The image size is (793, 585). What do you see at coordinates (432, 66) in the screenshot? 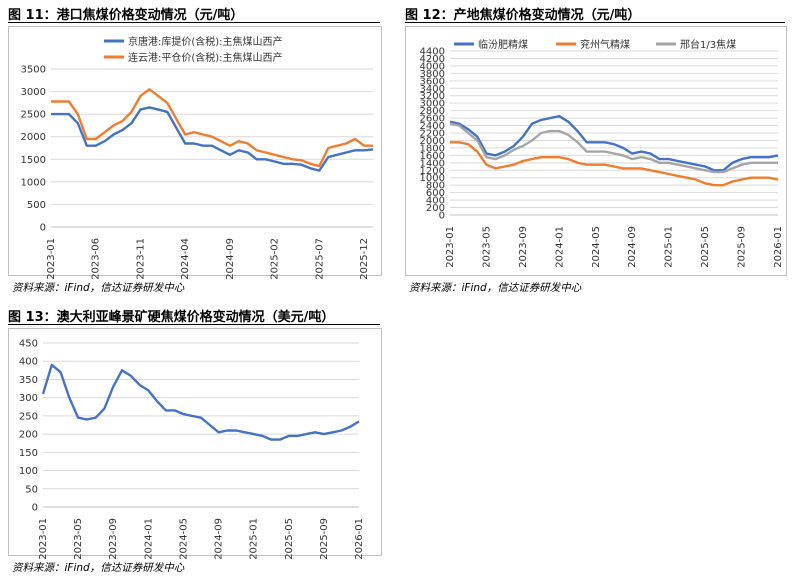
I see `y-tick-label: 4000` at bounding box center [432, 66].